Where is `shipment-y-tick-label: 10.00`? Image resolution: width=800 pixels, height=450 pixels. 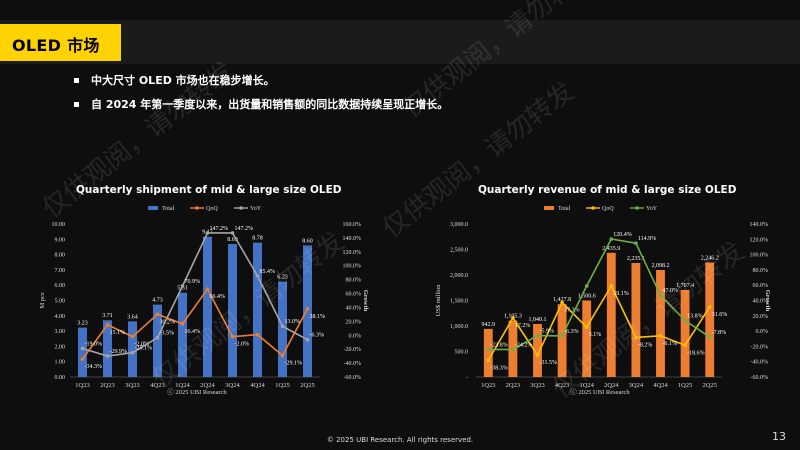 shipment-y-tick-label: 10.00 is located at coordinates (59, 225).